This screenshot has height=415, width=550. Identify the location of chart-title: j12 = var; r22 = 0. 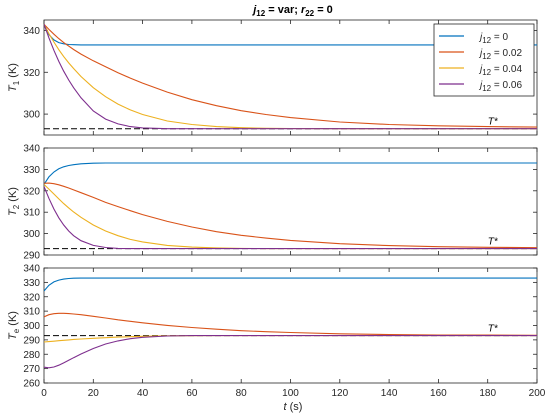
(292, 11).